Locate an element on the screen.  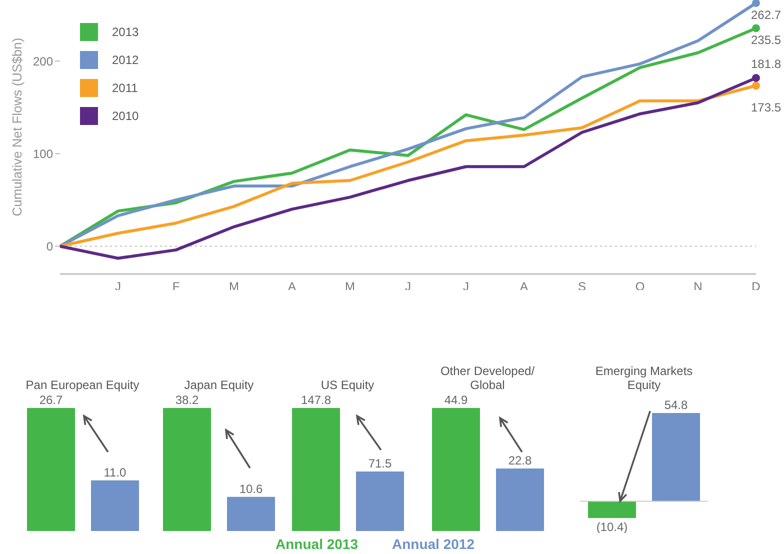
y-tick-label: 200 is located at coordinates (43, 61).